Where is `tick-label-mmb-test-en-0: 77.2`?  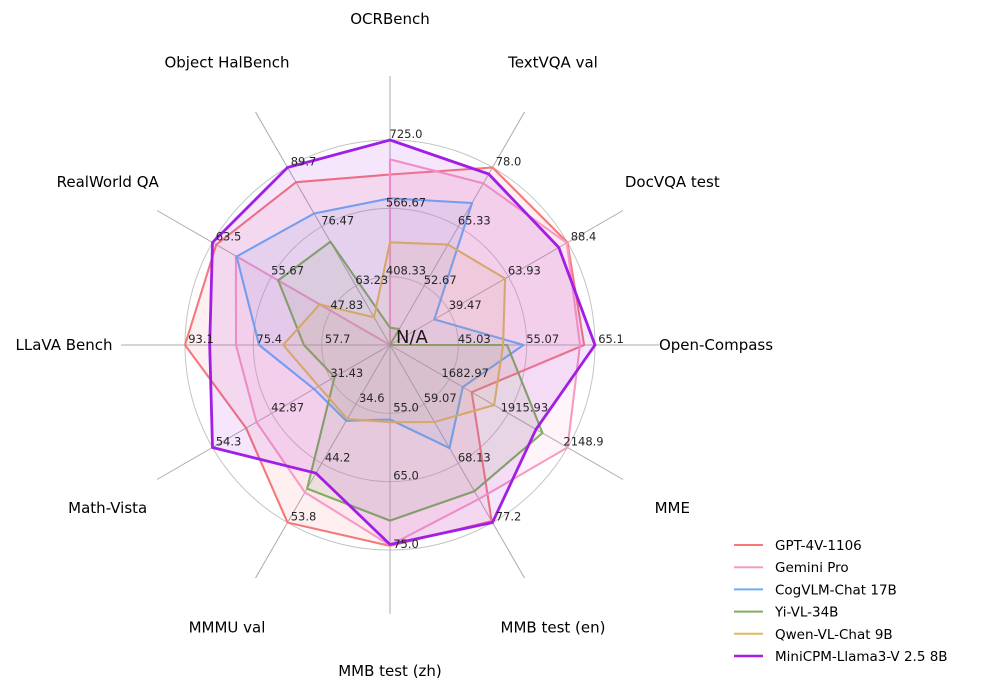
tick-label-mmb-test-en-0: 77.2 is located at coordinates (509, 517).